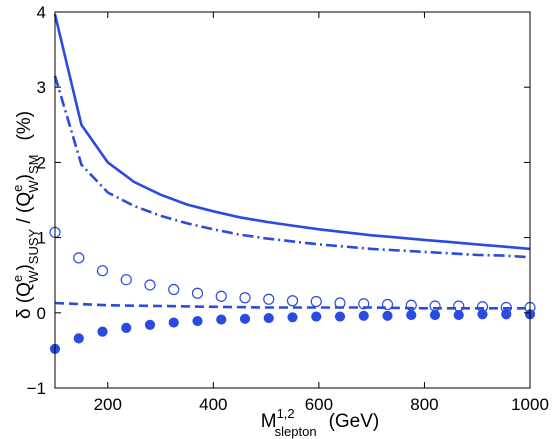  Describe the element at coordinates (36, 388) in the screenshot. I see `y-tick-label: −1` at that location.